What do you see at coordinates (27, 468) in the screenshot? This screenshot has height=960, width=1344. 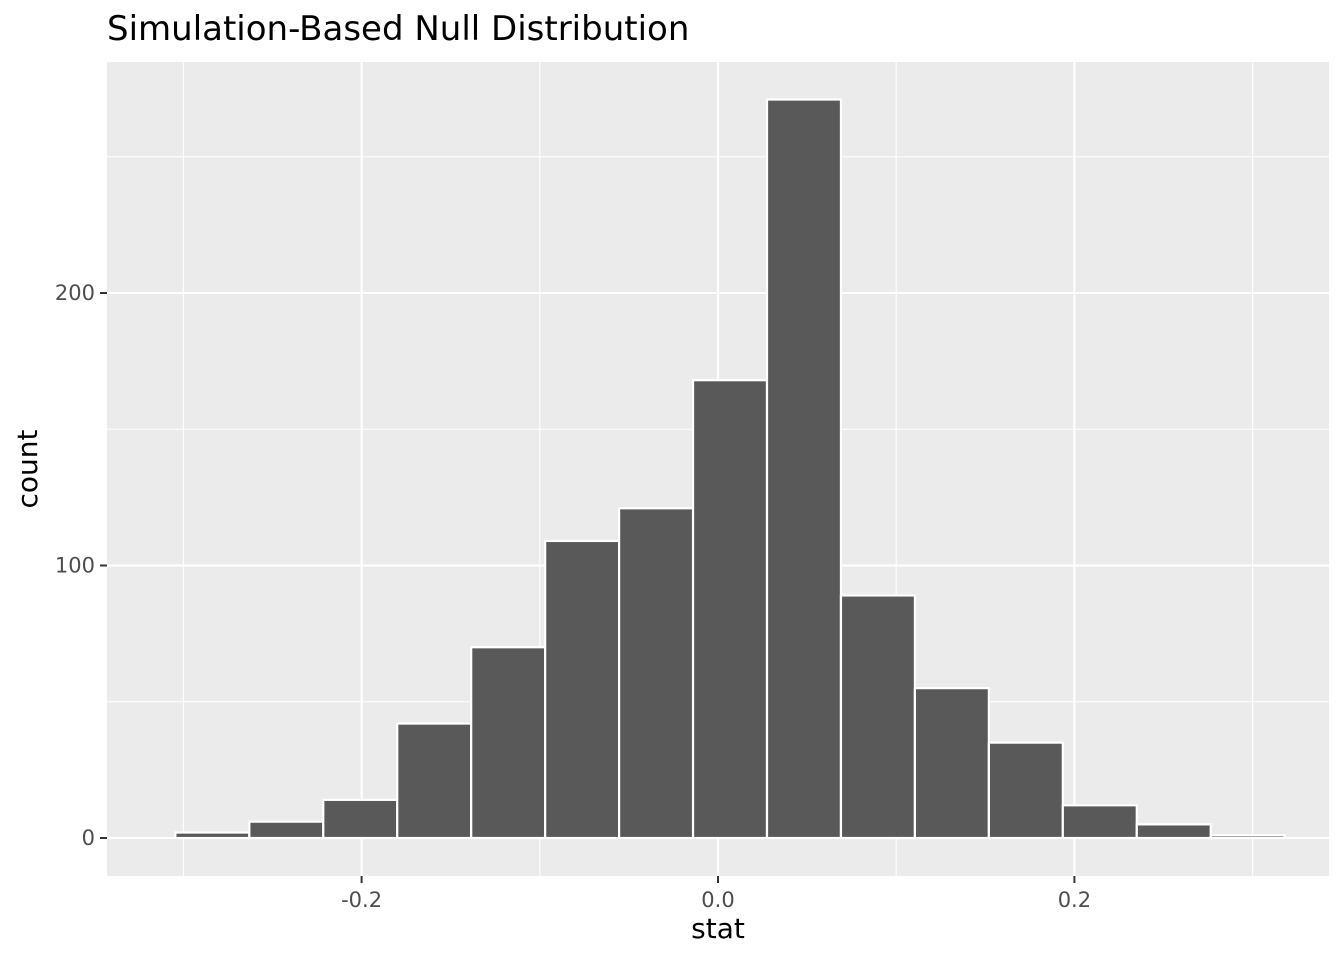 I see `y-axis-title: count` at bounding box center [27, 468].